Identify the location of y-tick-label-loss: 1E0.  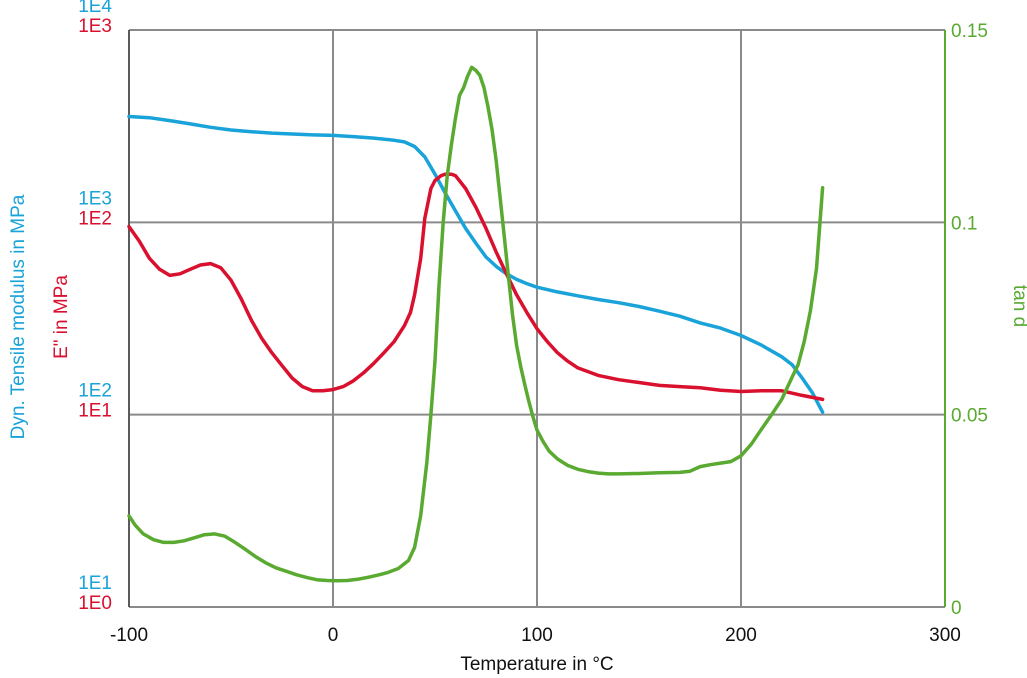
(95, 603).